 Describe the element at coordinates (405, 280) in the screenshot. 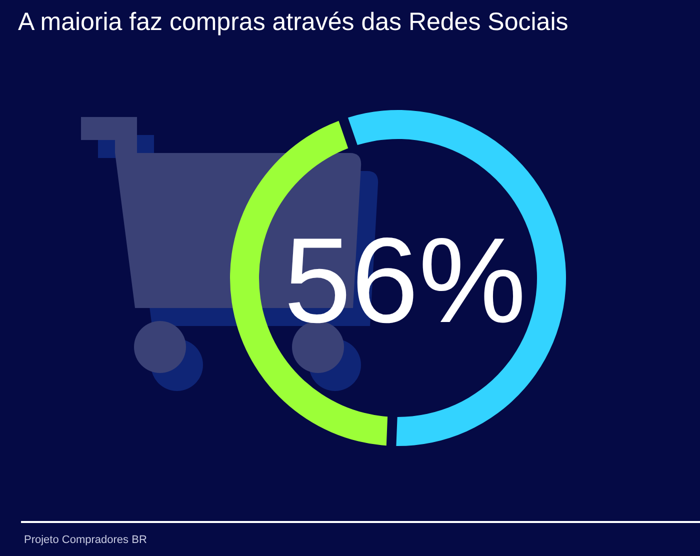

I see `data-label: 56%` at that location.